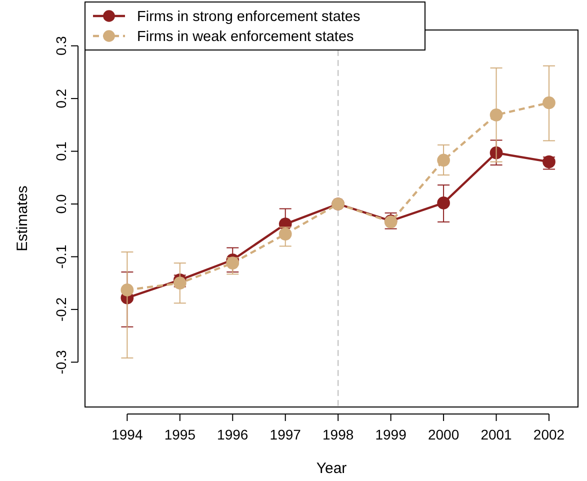 Image resolution: width=587 pixels, height=481 pixels. I want to click on y-tick-label: 0.3, so click(61, 46).